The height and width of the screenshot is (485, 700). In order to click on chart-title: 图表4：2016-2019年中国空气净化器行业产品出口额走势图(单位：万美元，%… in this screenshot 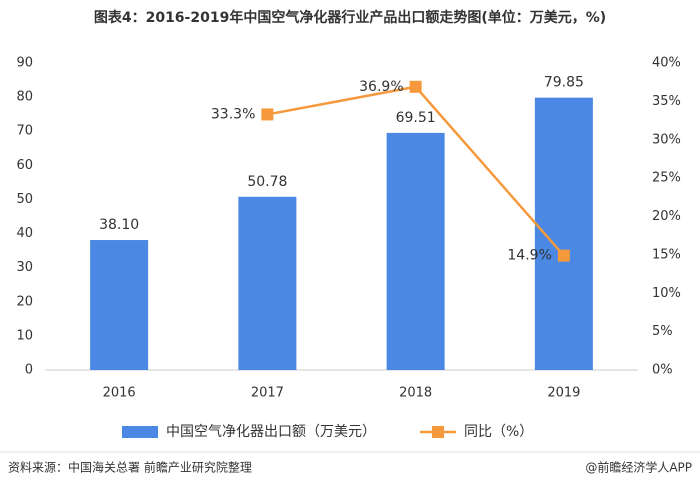, I will do `click(350, 17)`.